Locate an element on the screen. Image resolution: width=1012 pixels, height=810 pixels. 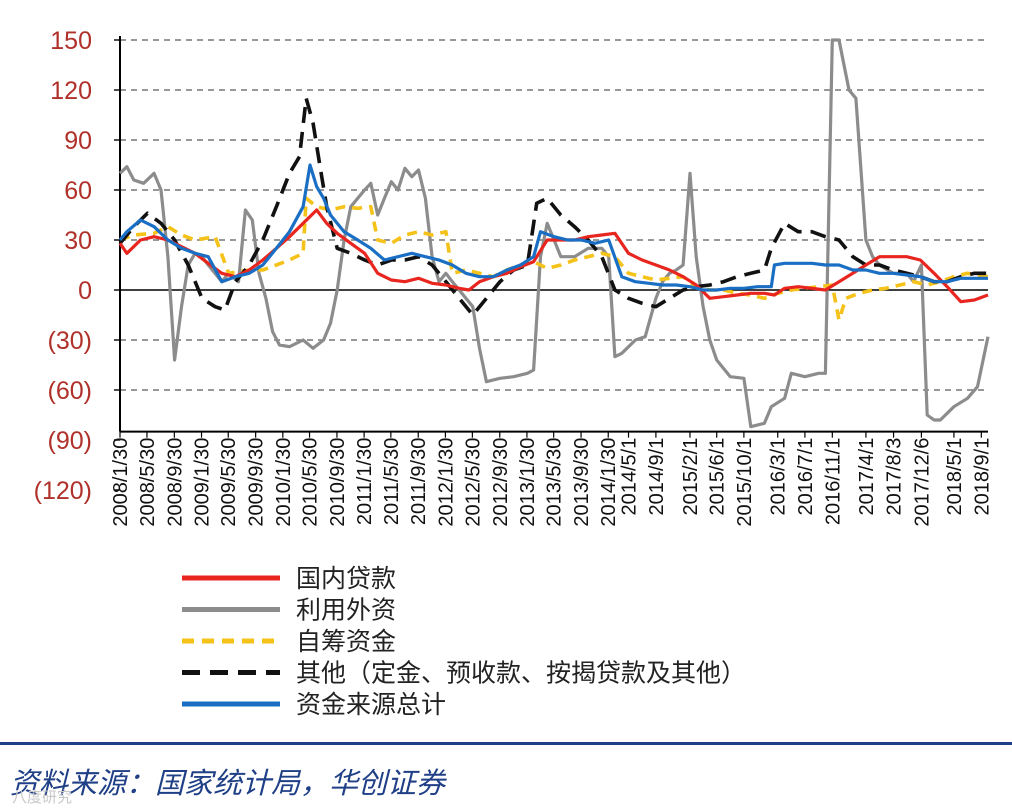
y-tick-label: 60 is located at coordinates (78, 191).